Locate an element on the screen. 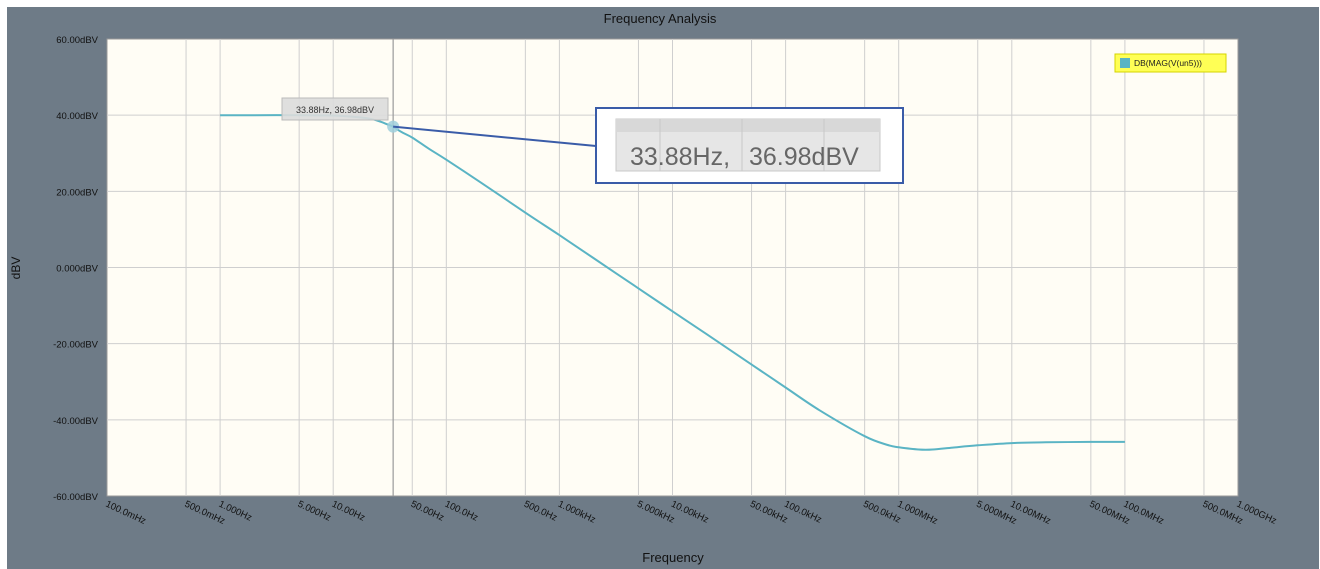 This screenshot has width=1320, height=569. x-tick-label: 100.0kHz is located at coordinates (802, 512).